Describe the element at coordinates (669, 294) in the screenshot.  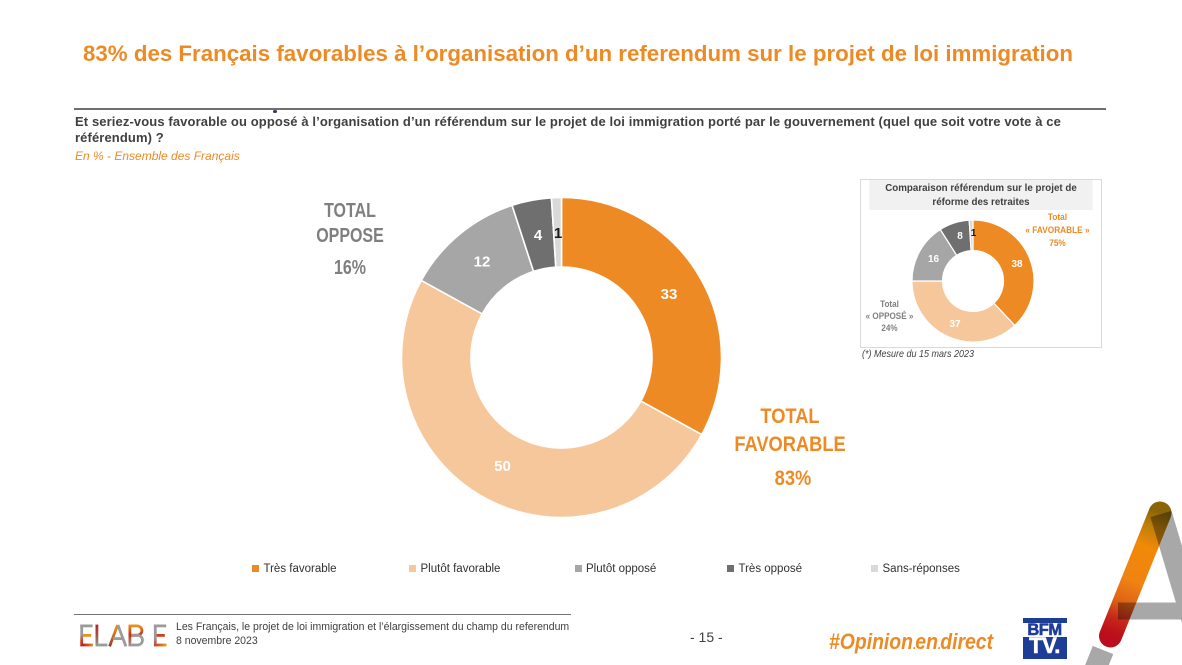
I see `svg-text: 33` at that location.